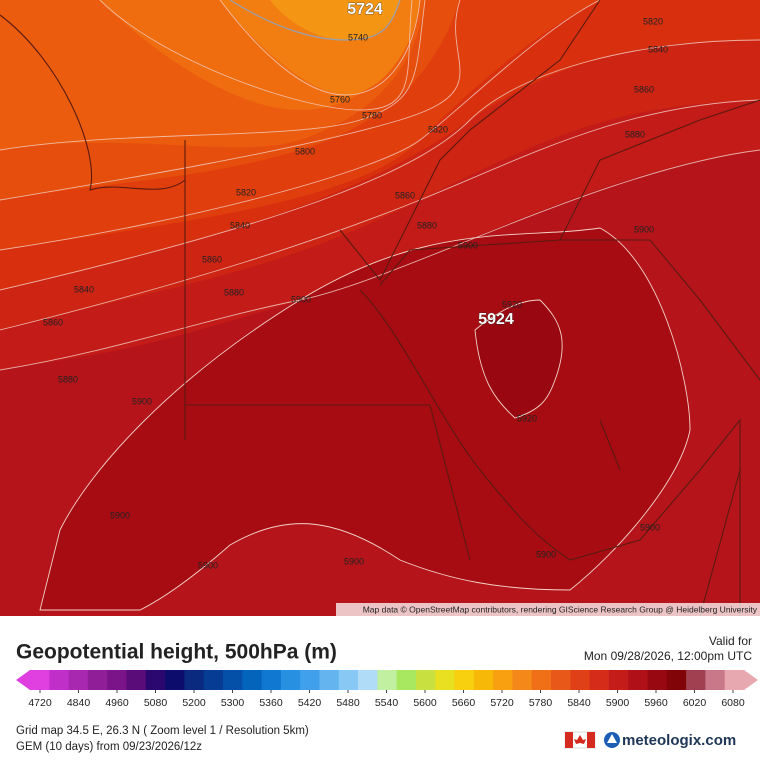 The width and height of the screenshot is (760, 760). I want to click on colorbar-tick-label: 4840, so click(79, 703).